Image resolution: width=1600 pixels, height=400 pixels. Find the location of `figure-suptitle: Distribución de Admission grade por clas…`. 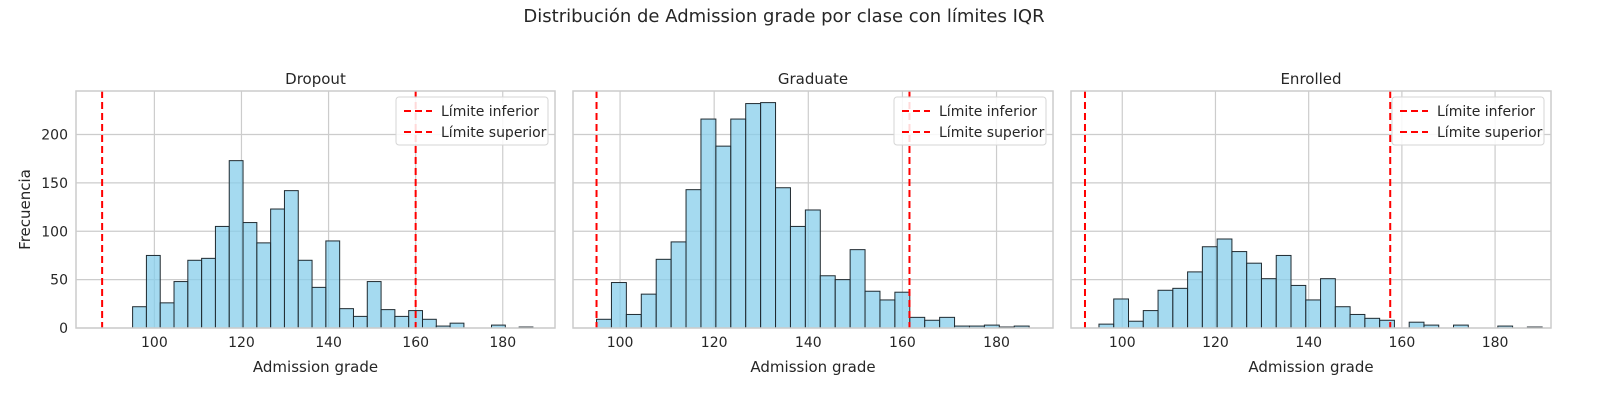

figure-suptitle: Distribución de Admission grade por clas… is located at coordinates (783, 16).